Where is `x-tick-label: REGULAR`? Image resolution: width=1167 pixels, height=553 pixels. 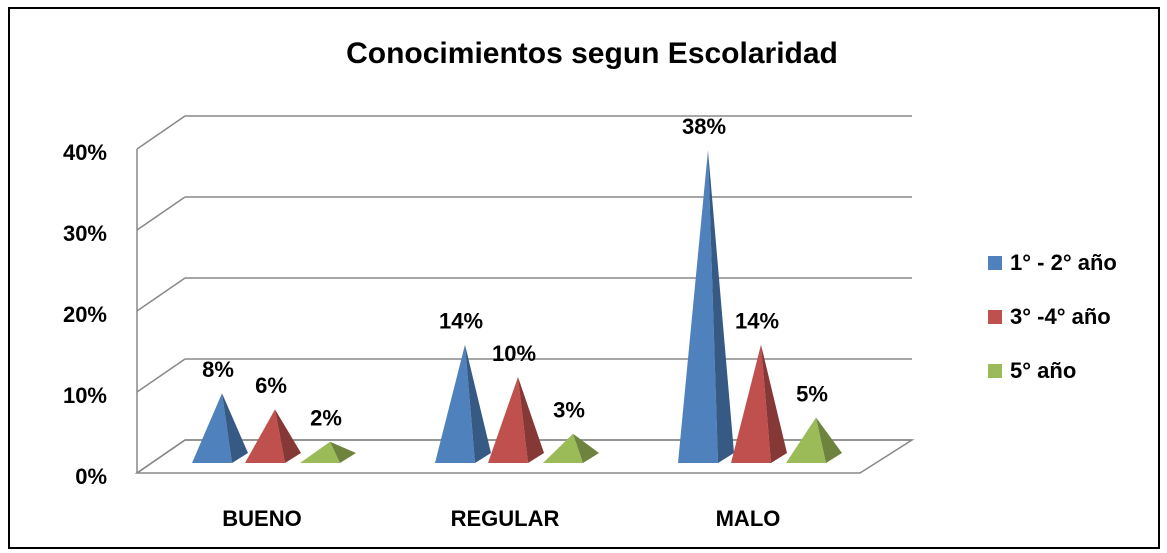 x-tick-label: REGULAR is located at coordinates (505, 518).